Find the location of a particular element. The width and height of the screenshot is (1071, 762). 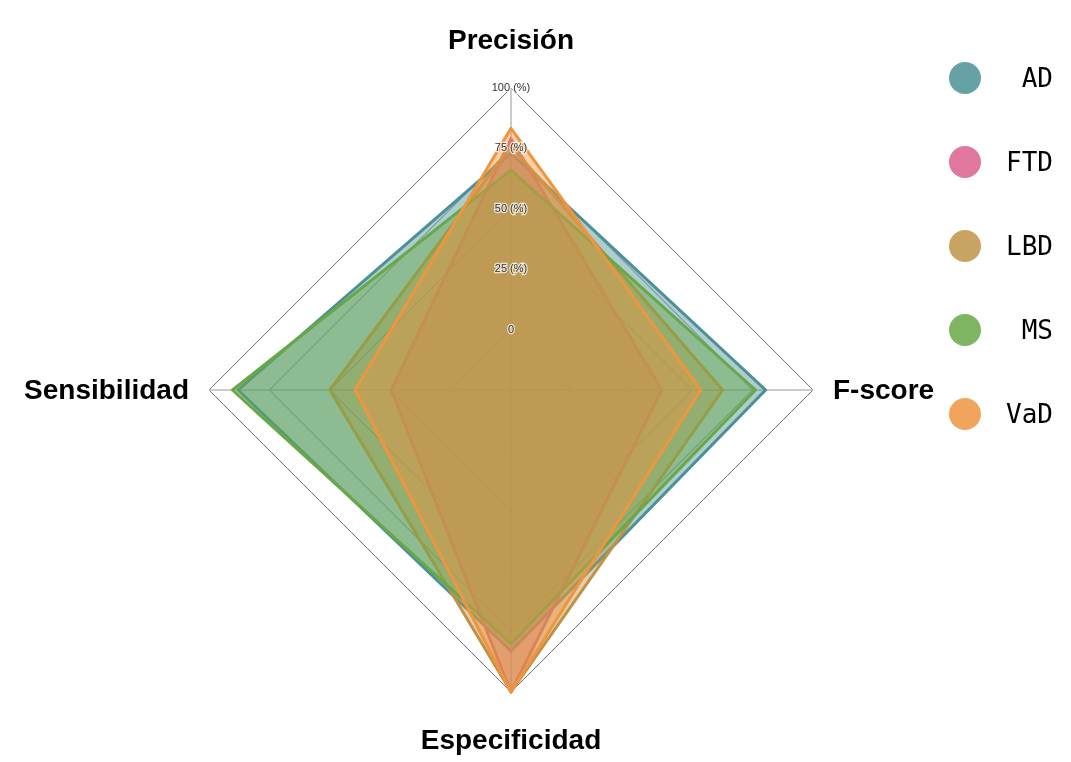

y-tick-label: 75 (%) is located at coordinates (511, 147).